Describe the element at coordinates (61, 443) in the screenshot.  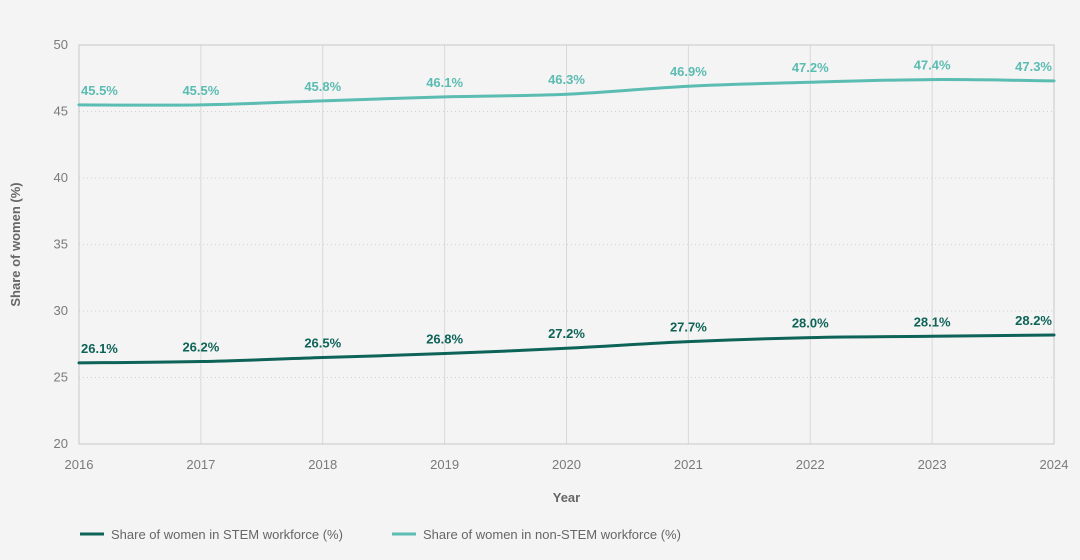
I see `y-tick-label: 20` at that location.